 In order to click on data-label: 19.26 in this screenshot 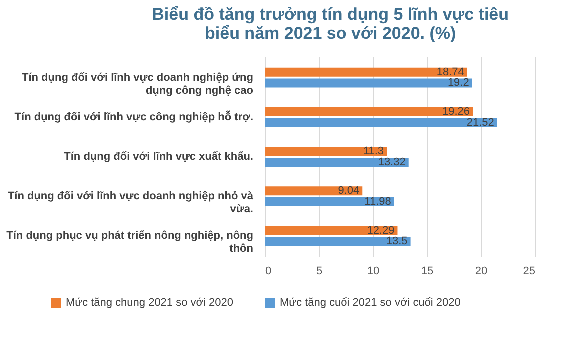, I will do `click(456, 112)`.